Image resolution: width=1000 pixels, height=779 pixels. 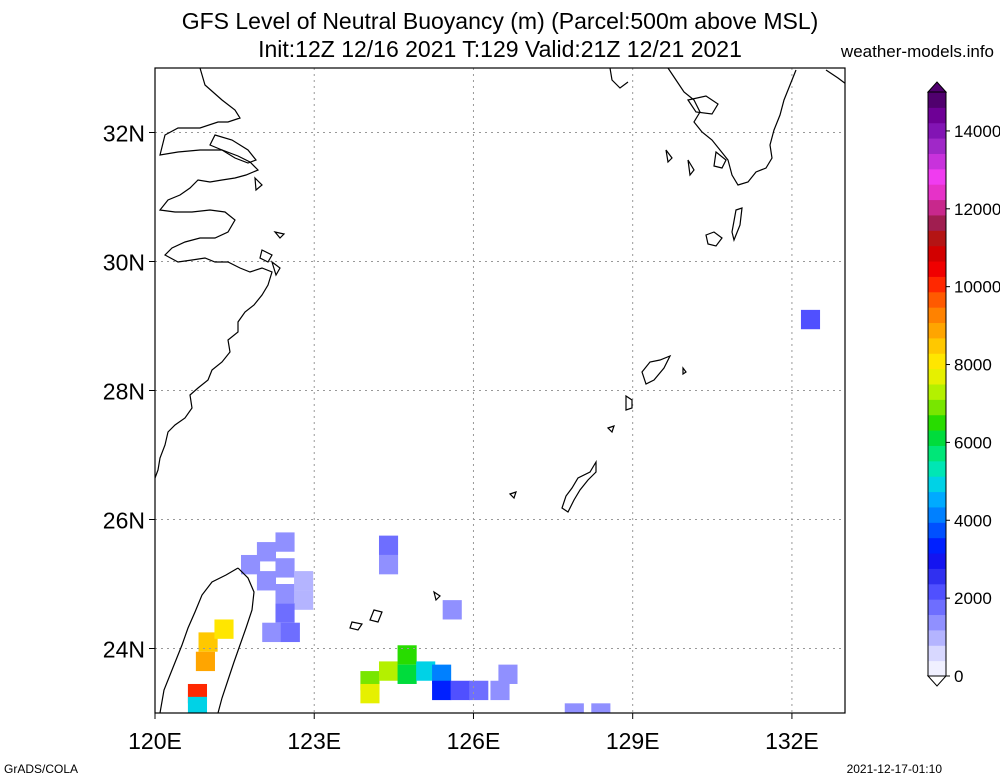 I want to click on colorbar-tick-label: 8000, so click(x=973, y=365).